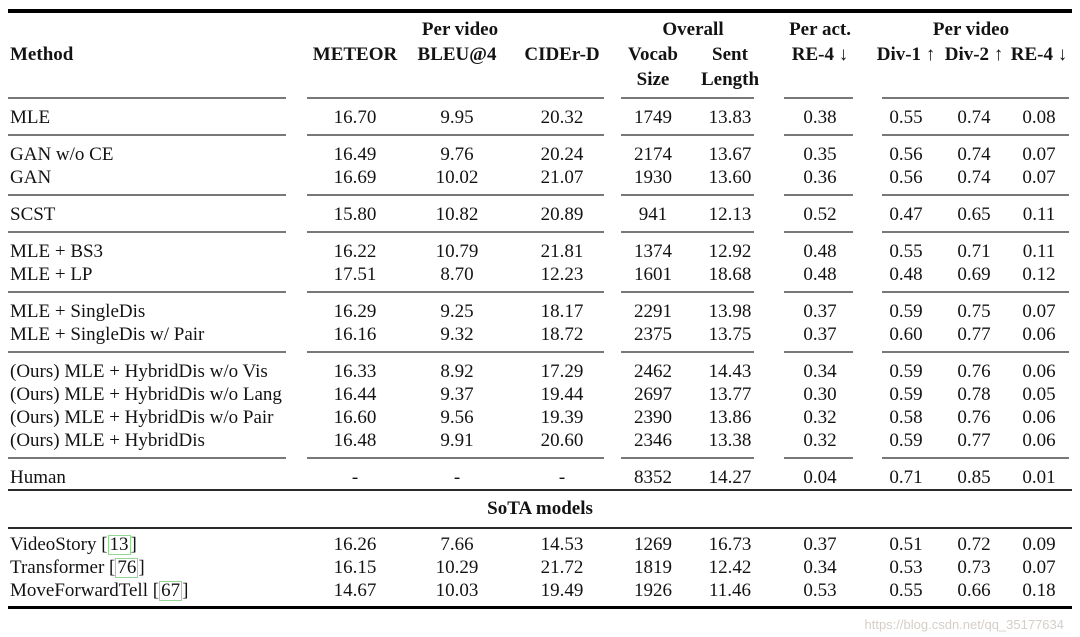 The image size is (1080, 637). Describe the element at coordinates (974, 440) in the screenshot. I see `value-cell: 0.77` at that location.